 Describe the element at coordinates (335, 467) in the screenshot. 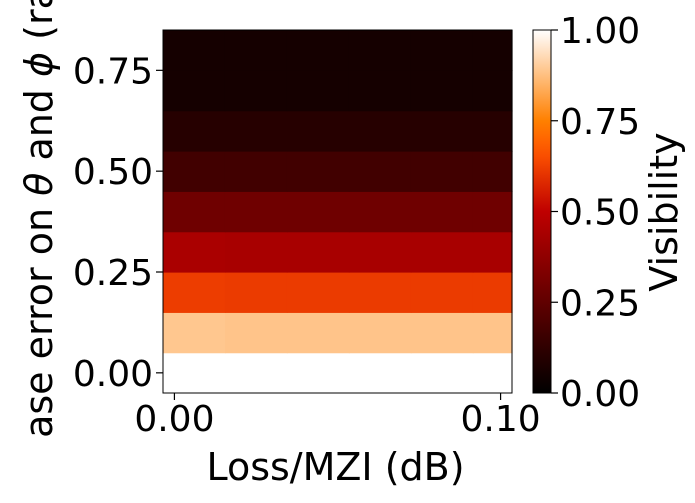

I see `x-axis-label: Loss/MZI (dB)` at that location.